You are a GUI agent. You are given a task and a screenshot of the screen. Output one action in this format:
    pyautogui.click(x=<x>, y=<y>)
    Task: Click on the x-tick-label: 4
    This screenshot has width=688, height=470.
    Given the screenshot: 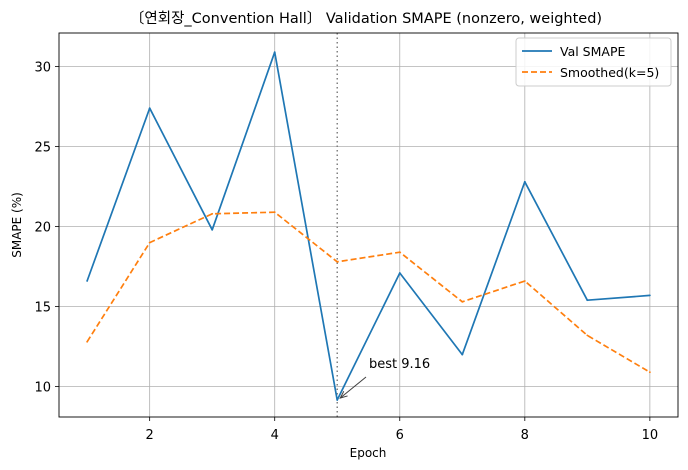 What is the action you would take?
    pyautogui.click(x=275, y=435)
    